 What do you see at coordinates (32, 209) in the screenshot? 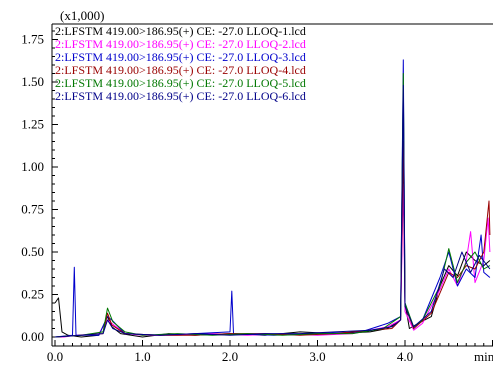
I see `y-tick-label: 0.75` at bounding box center [32, 209].